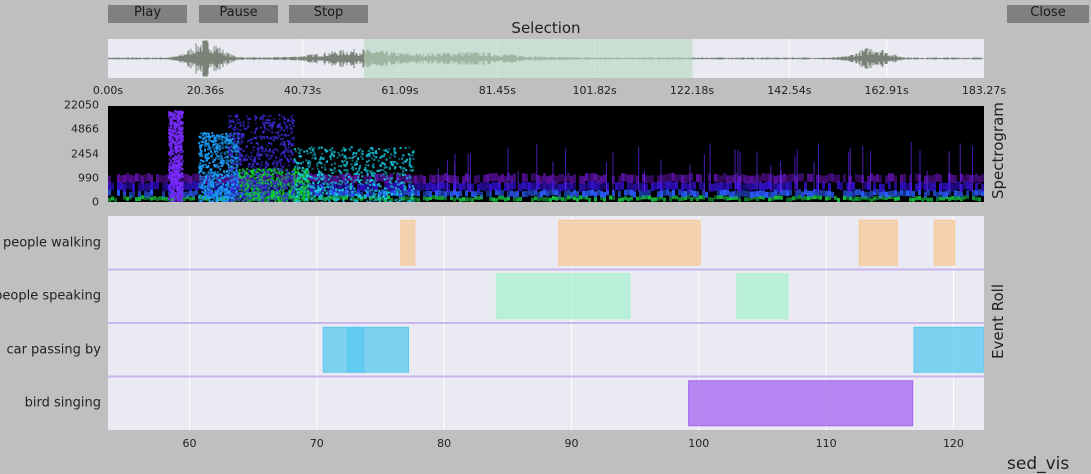 The image size is (1091, 474). I want to click on event-car-passing-by, so click(355, 349).